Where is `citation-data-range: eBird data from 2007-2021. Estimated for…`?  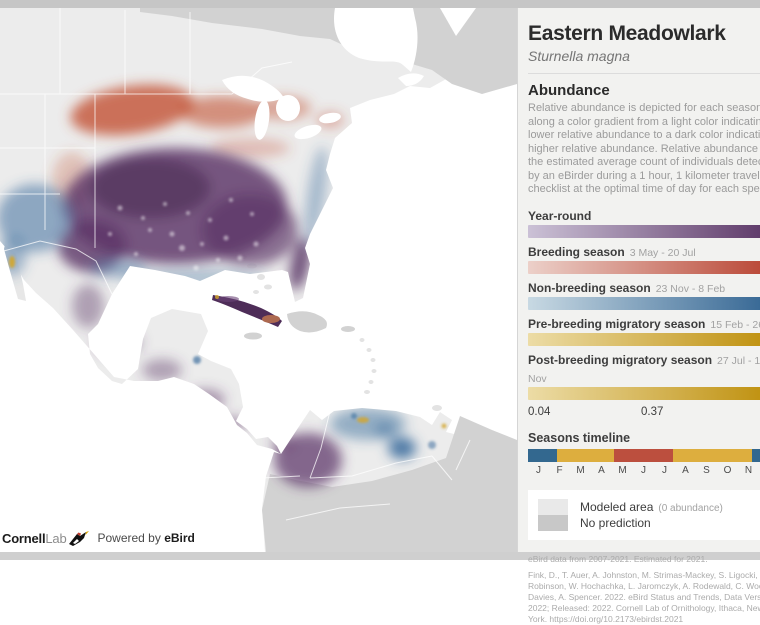
citation-data-range: eBird data from 2007-2021. Estimated for… is located at coordinates (618, 558).